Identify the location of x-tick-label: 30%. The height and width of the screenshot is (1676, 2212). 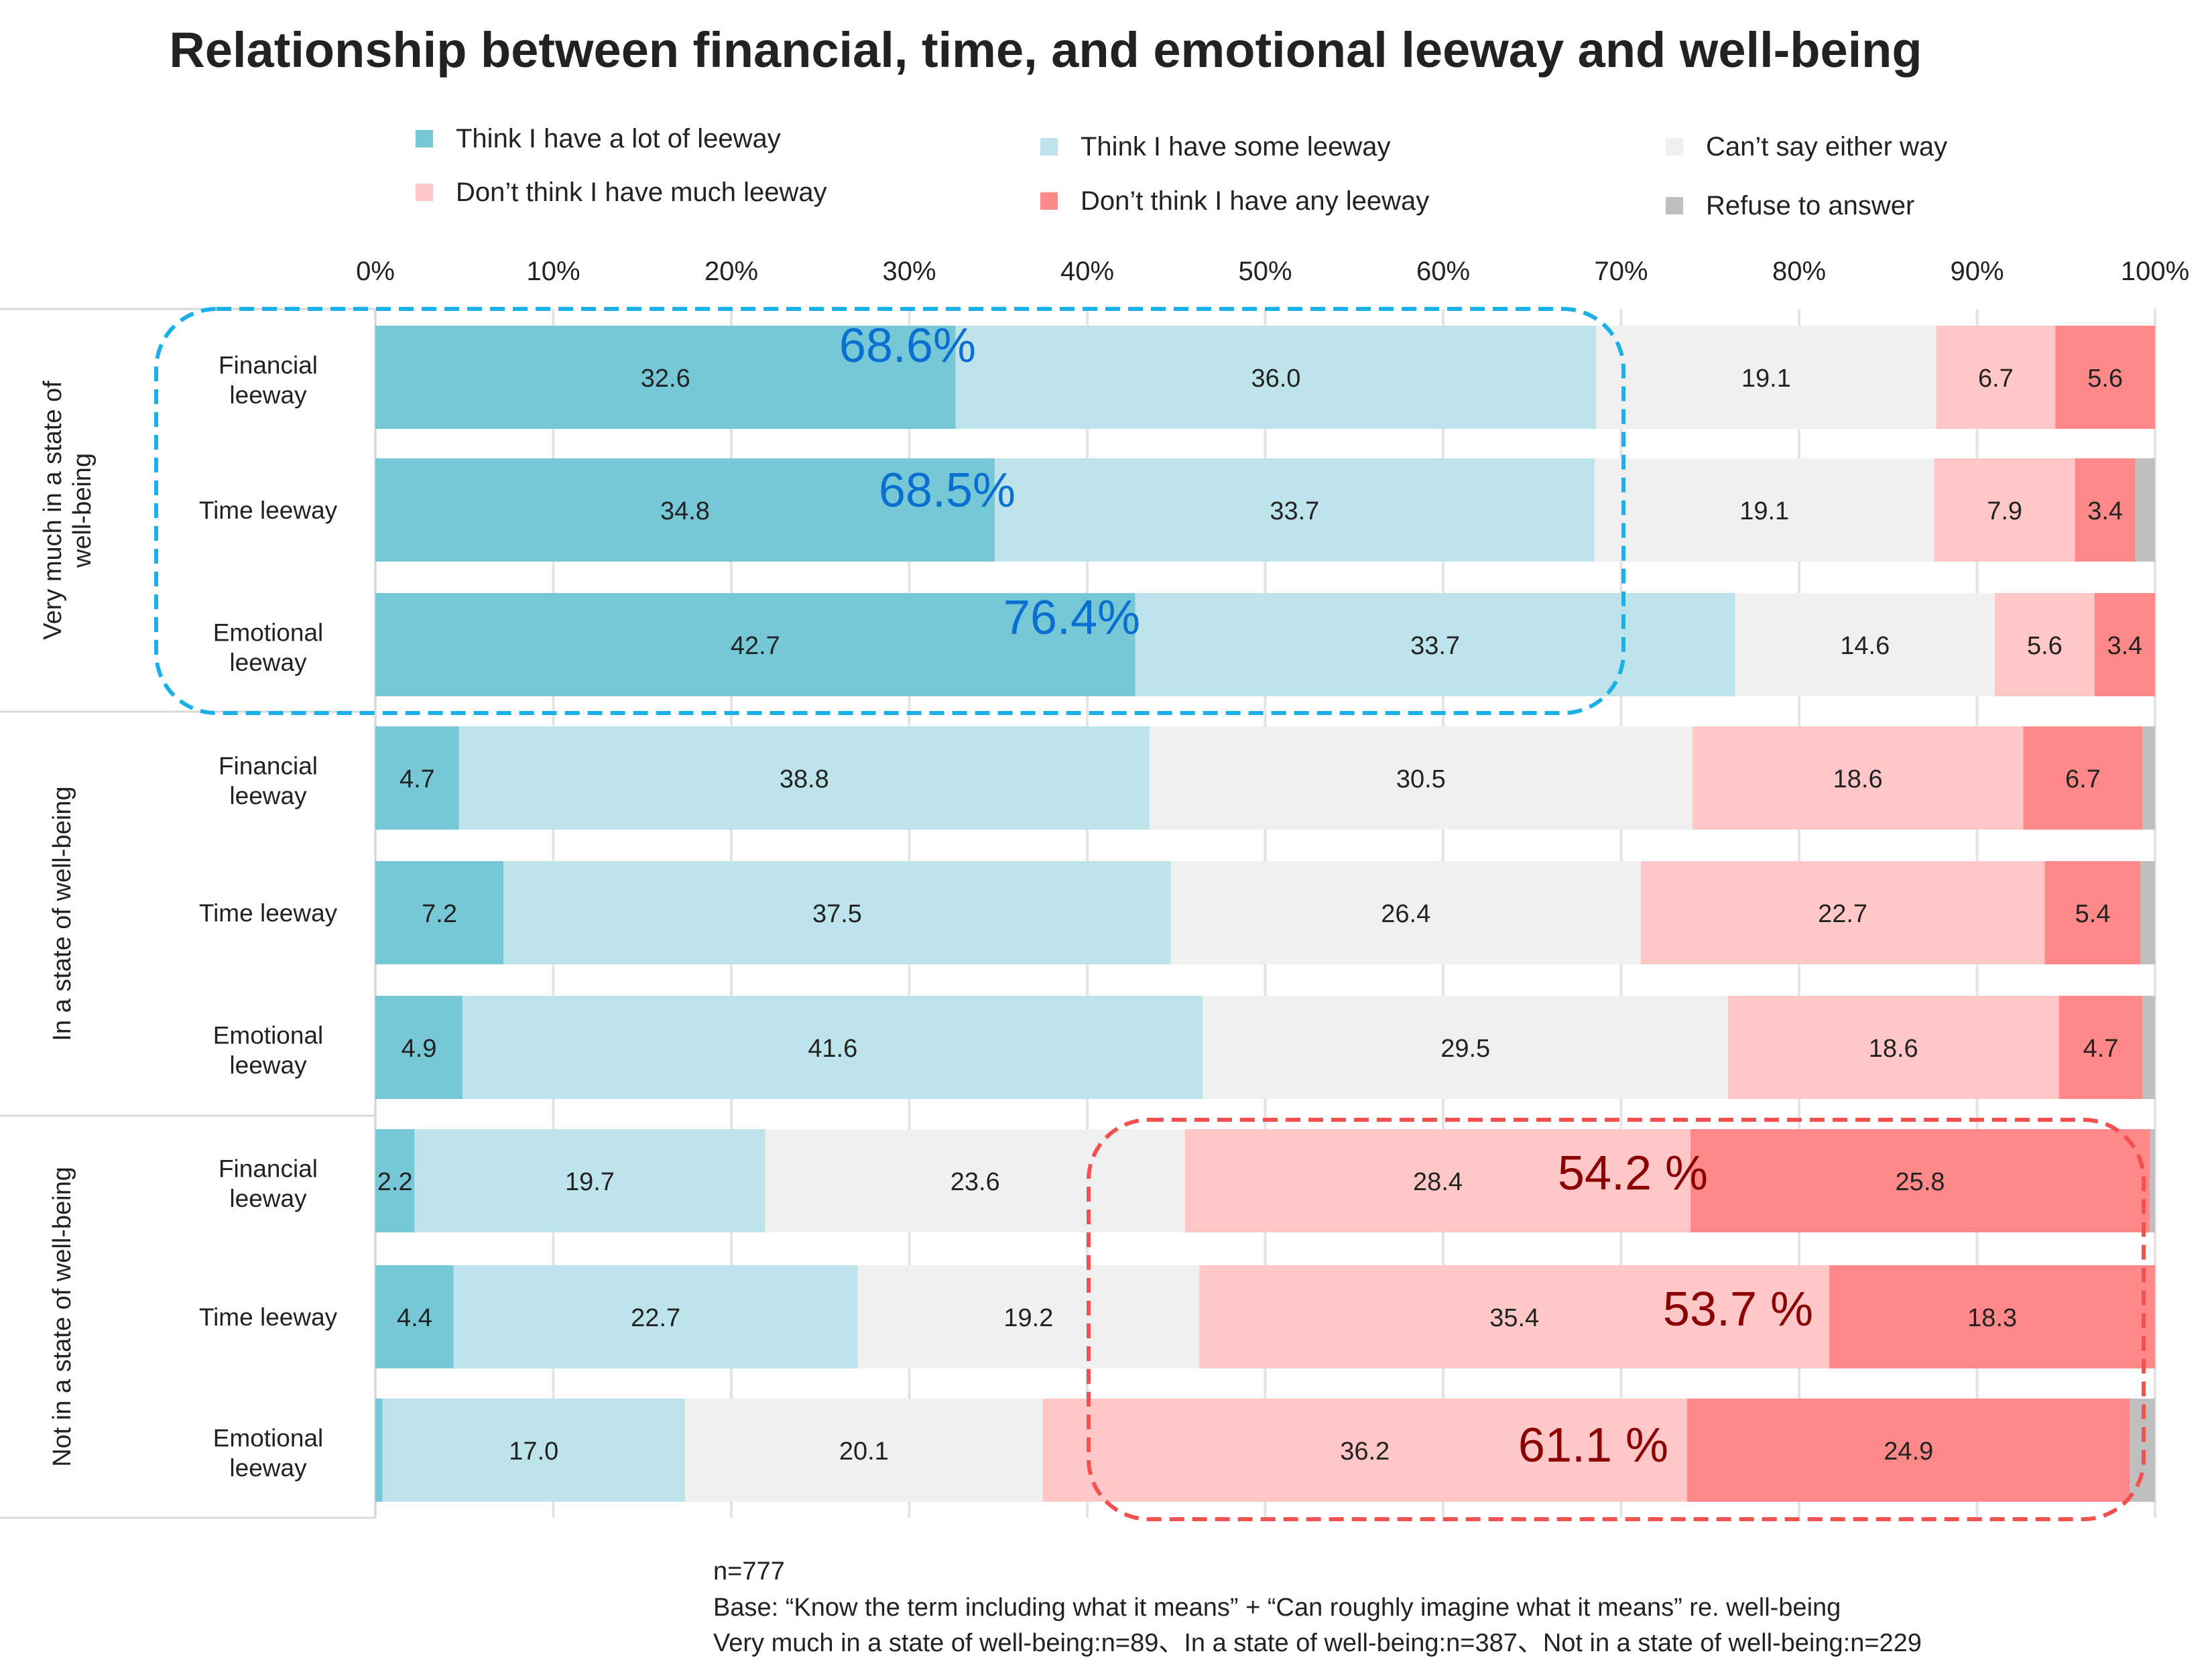
(909, 271).